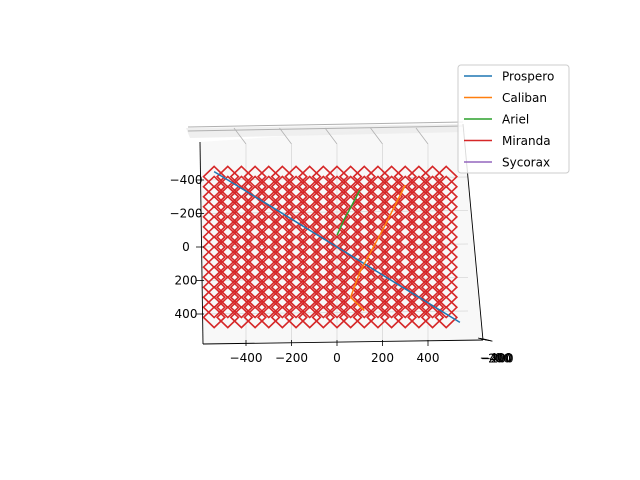 This screenshot has width=640, height=480. I want to click on depth-tick-label: −400, so click(496, 358).